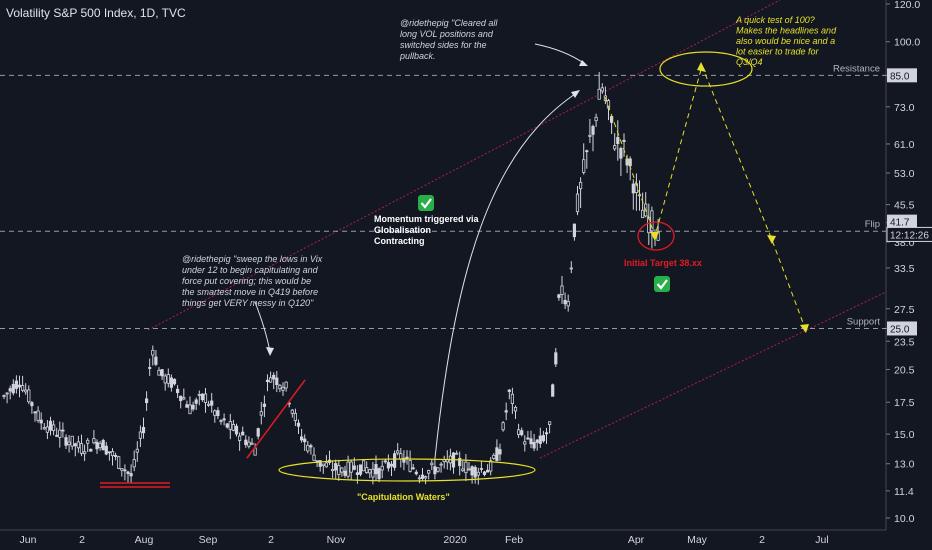 The width and height of the screenshot is (932, 550). I want to click on level-label: Support, so click(864, 321).